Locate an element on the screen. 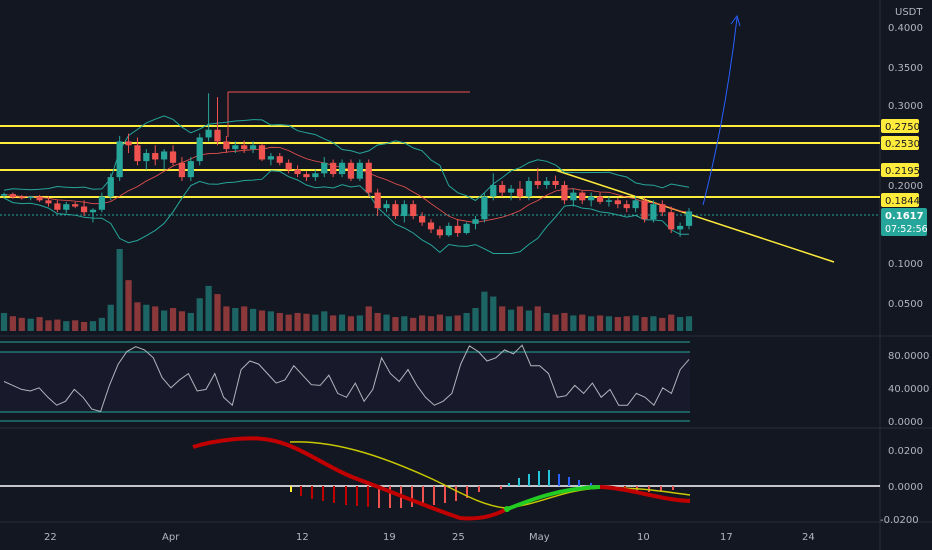  currency-label: USDT is located at coordinates (909, 12).